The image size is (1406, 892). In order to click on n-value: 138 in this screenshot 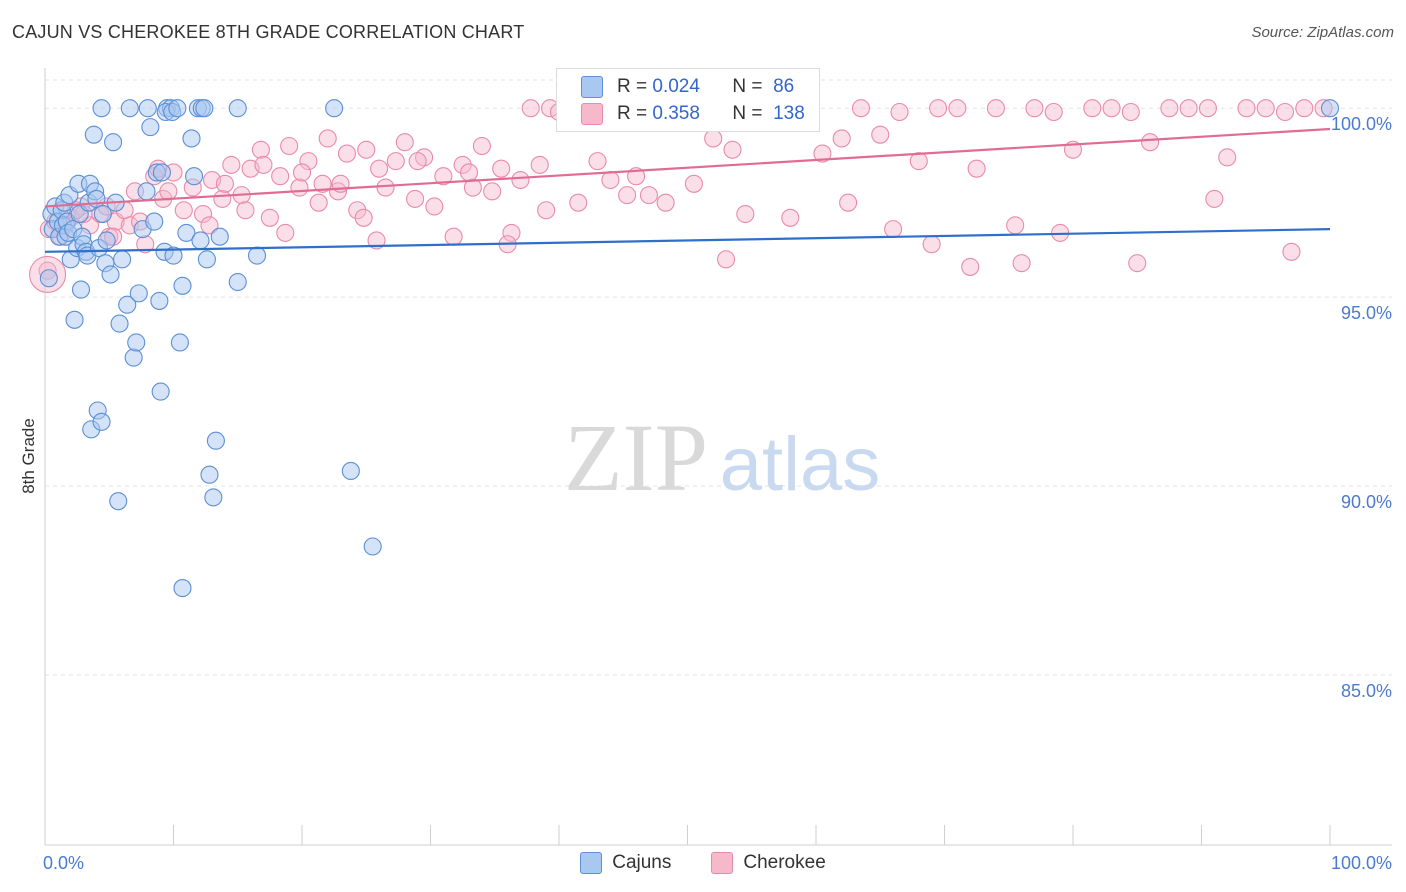, I will do `click(789, 113)`.